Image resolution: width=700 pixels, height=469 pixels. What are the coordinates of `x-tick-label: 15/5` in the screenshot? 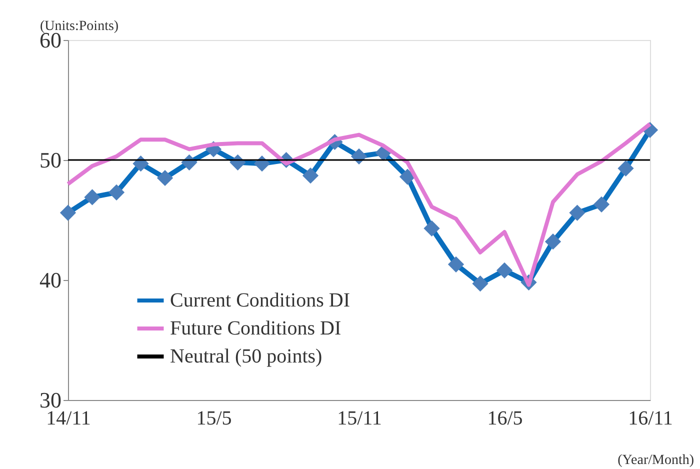 It's located at (214, 419).